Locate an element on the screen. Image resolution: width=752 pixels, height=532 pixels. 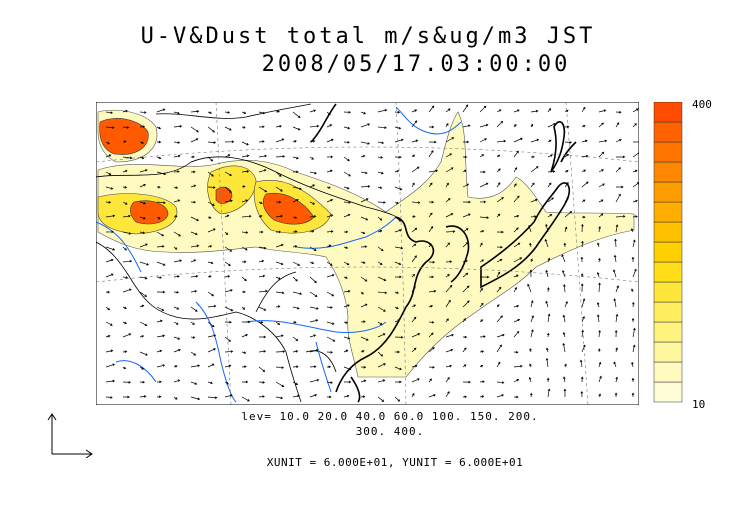
color-scale-cells is located at coordinates (668, 252).